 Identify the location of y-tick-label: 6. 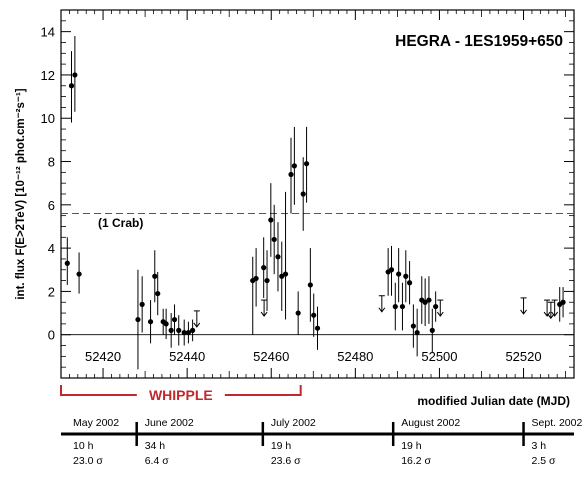
(51, 205).